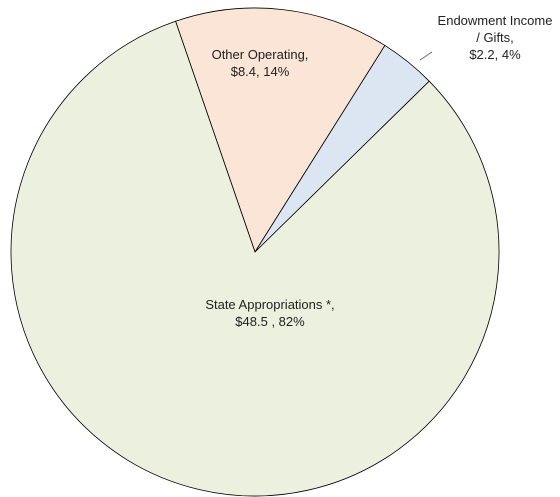  What do you see at coordinates (260, 71) in the screenshot?
I see `slice-value: $8.4, 14%` at bounding box center [260, 71].